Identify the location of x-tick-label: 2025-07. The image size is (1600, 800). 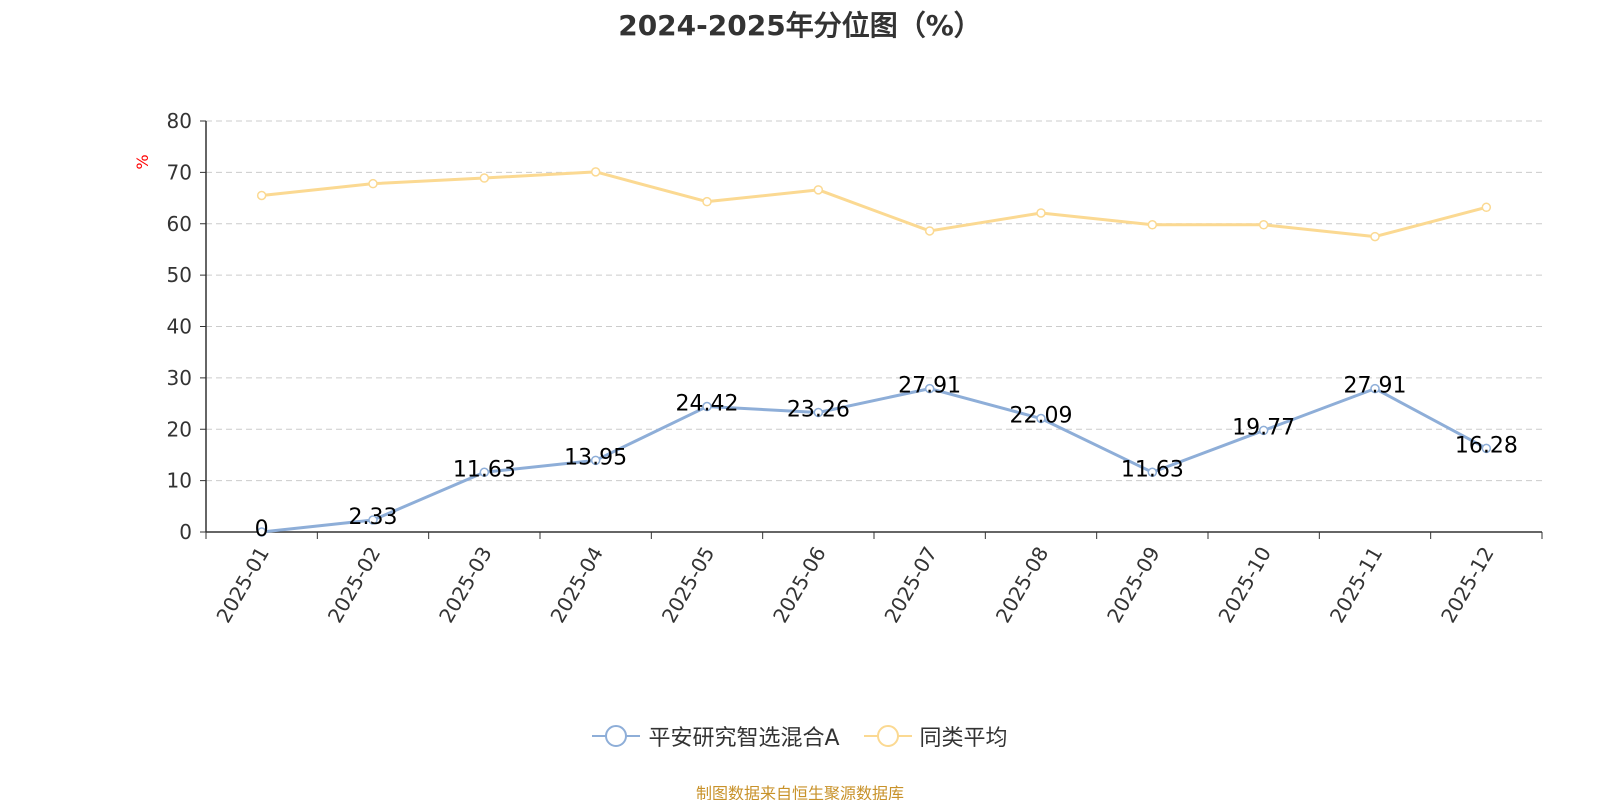
(910, 585).